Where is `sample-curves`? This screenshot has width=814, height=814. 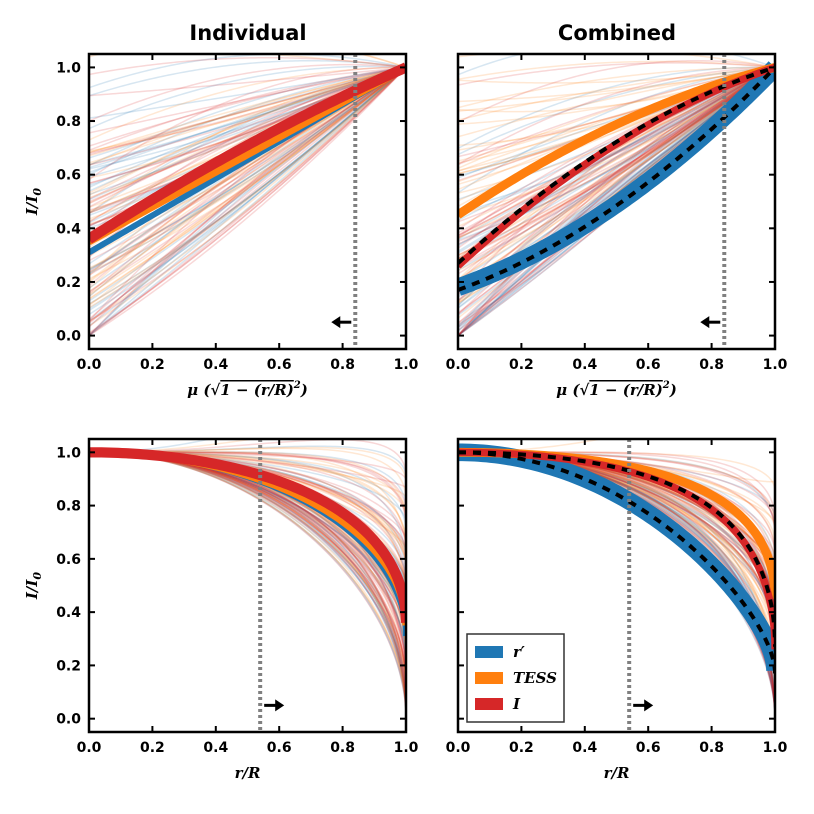 sample-curves is located at coordinates (247, 195).